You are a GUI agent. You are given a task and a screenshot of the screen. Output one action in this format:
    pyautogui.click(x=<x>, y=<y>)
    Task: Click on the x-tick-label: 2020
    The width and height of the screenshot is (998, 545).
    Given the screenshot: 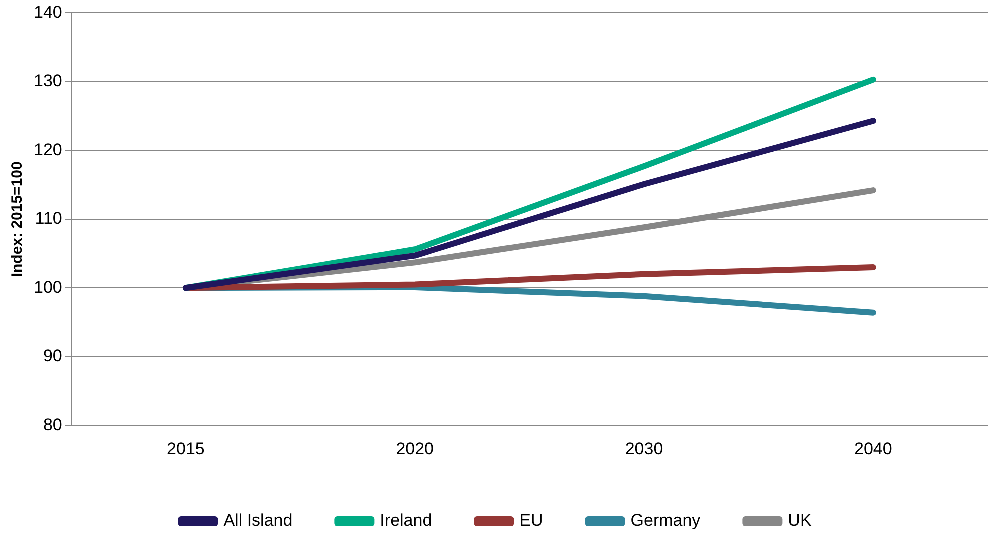 What is the action you would take?
    pyautogui.click(x=415, y=448)
    